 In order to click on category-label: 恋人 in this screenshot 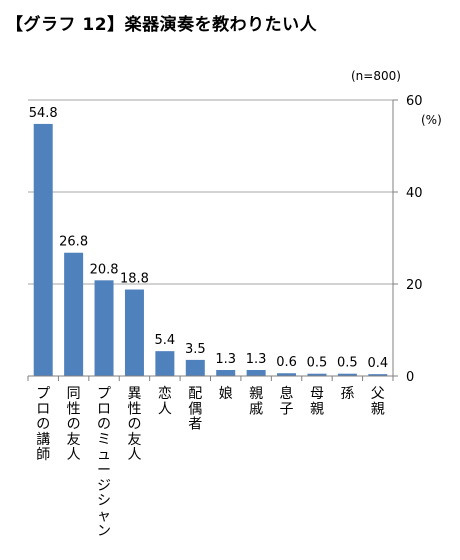, I will do `click(165, 401)`.